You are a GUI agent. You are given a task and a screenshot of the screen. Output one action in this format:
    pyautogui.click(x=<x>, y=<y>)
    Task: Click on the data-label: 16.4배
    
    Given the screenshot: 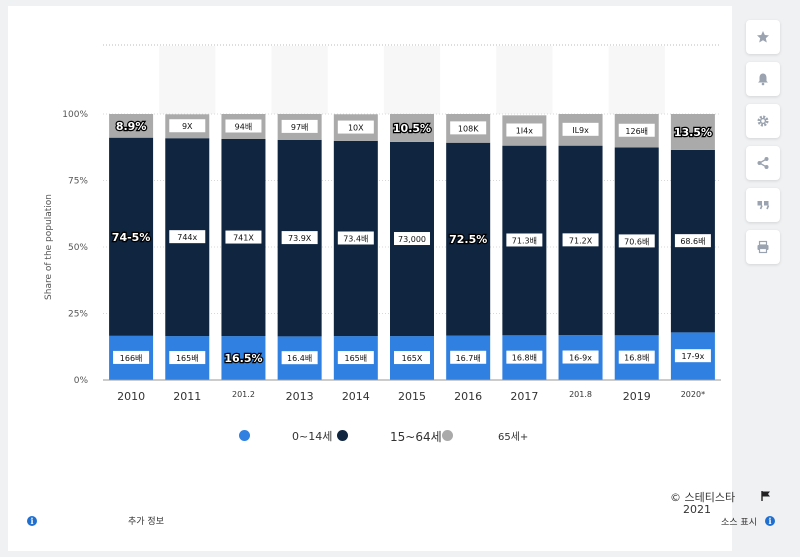 What is the action you would take?
    pyautogui.click(x=299, y=358)
    